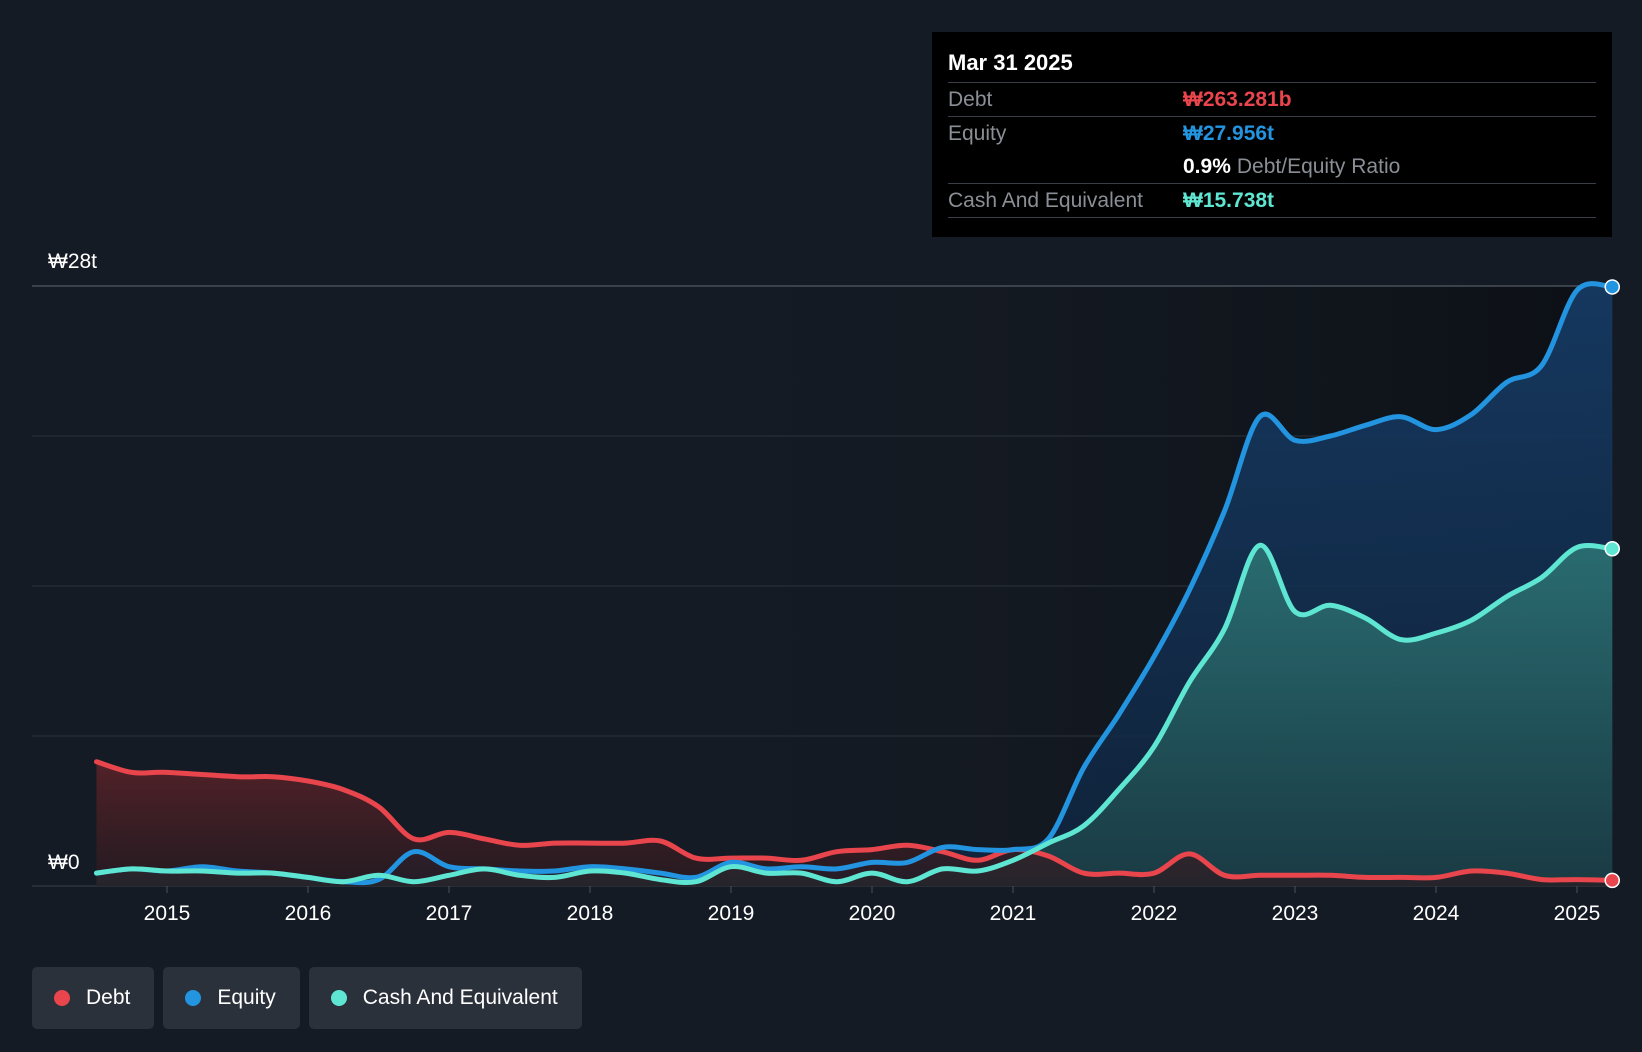 Image resolution: width=1642 pixels, height=1052 pixels. Describe the element at coordinates (1229, 133) in the screenshot. I see `tooltip-equity-value: ₩27.956t` at that location.